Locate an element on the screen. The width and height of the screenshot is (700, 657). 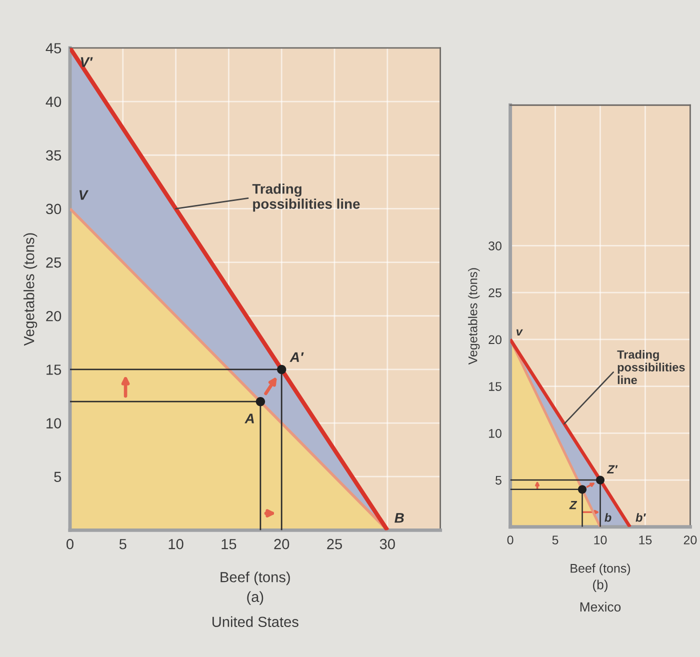
annotation: Z′ is located at coordinates (612, 469).